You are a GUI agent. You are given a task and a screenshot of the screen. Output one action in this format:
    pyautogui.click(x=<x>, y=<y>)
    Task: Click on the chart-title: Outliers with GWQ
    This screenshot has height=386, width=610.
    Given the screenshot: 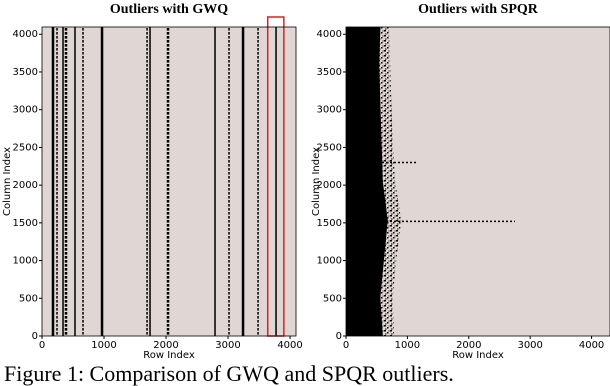 What is the action you would take?
    pyautogui.click(x=169, y=9)
    